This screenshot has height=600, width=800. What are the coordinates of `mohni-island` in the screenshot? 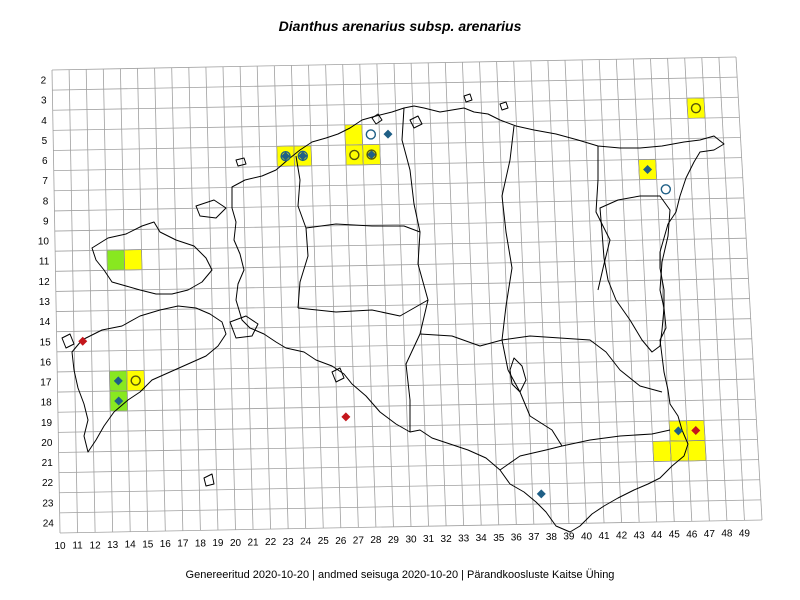 It's located at (504, 106).